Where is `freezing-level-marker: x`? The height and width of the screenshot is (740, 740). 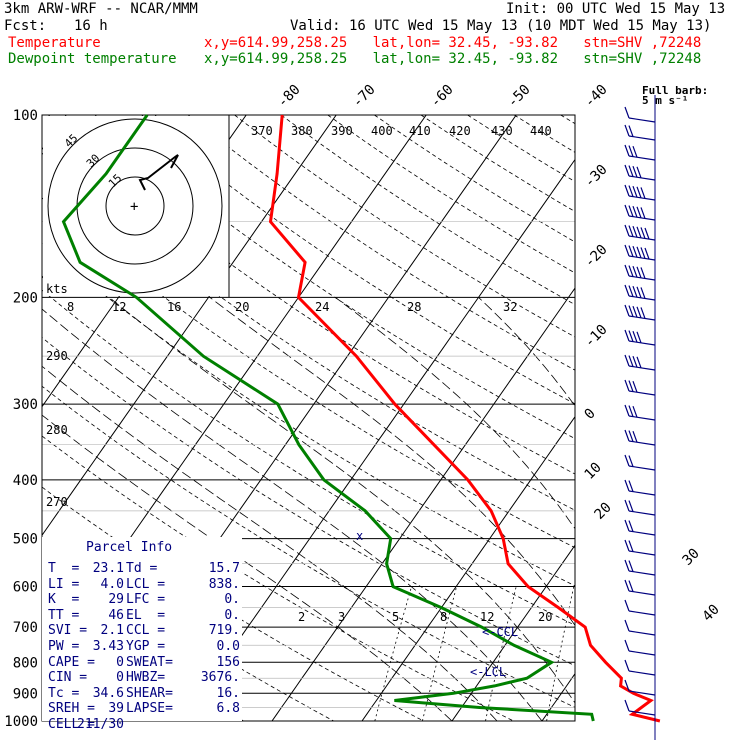 freezing-level-marker: x is located at coordinates (359, 536).